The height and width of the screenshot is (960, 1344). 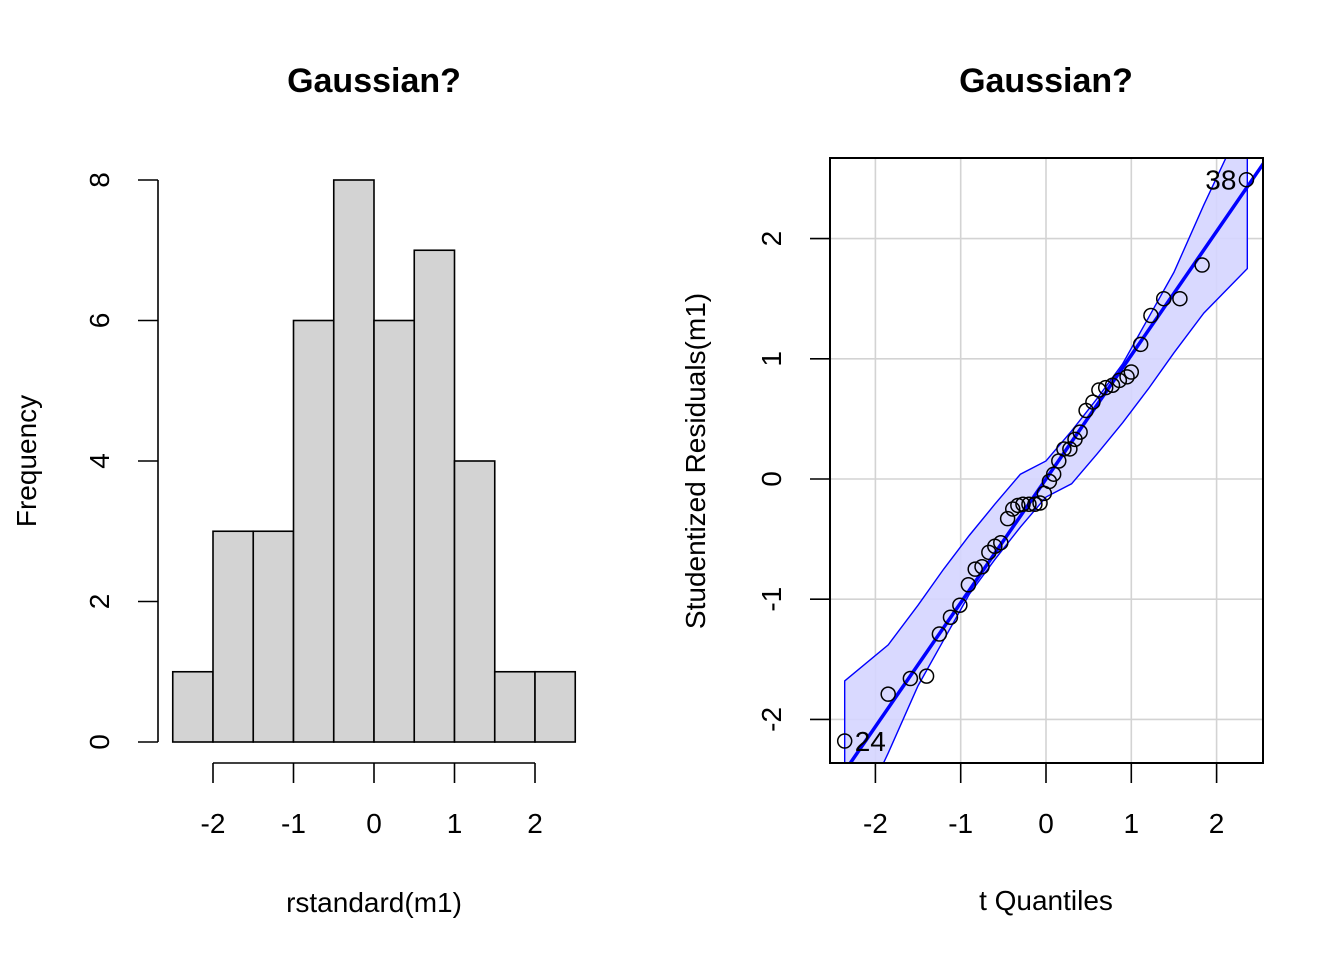 What do you see at coordinates (960, 823) in the screenshot?
I see `qq-plot-x-tick-label: -1` at bounding box center [960, 823].